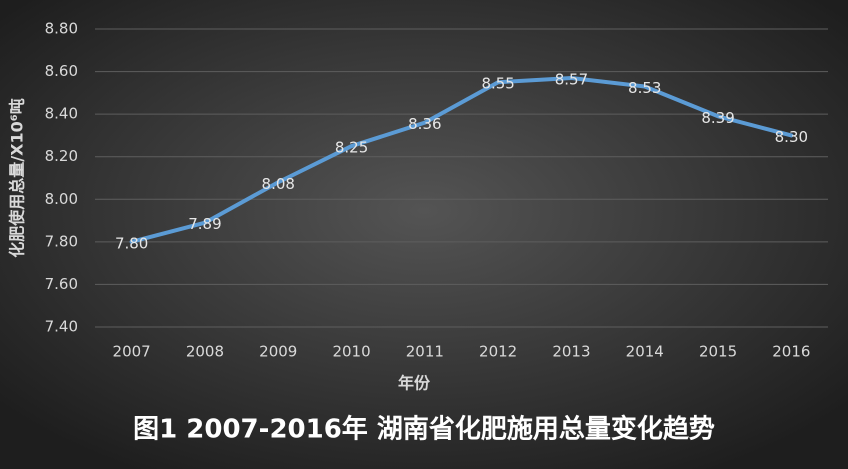 The image size is (848, 469). Describe the element at coordinates (61, 156) in the screenshot. I see `y-tick-label: 8.20` at that location.